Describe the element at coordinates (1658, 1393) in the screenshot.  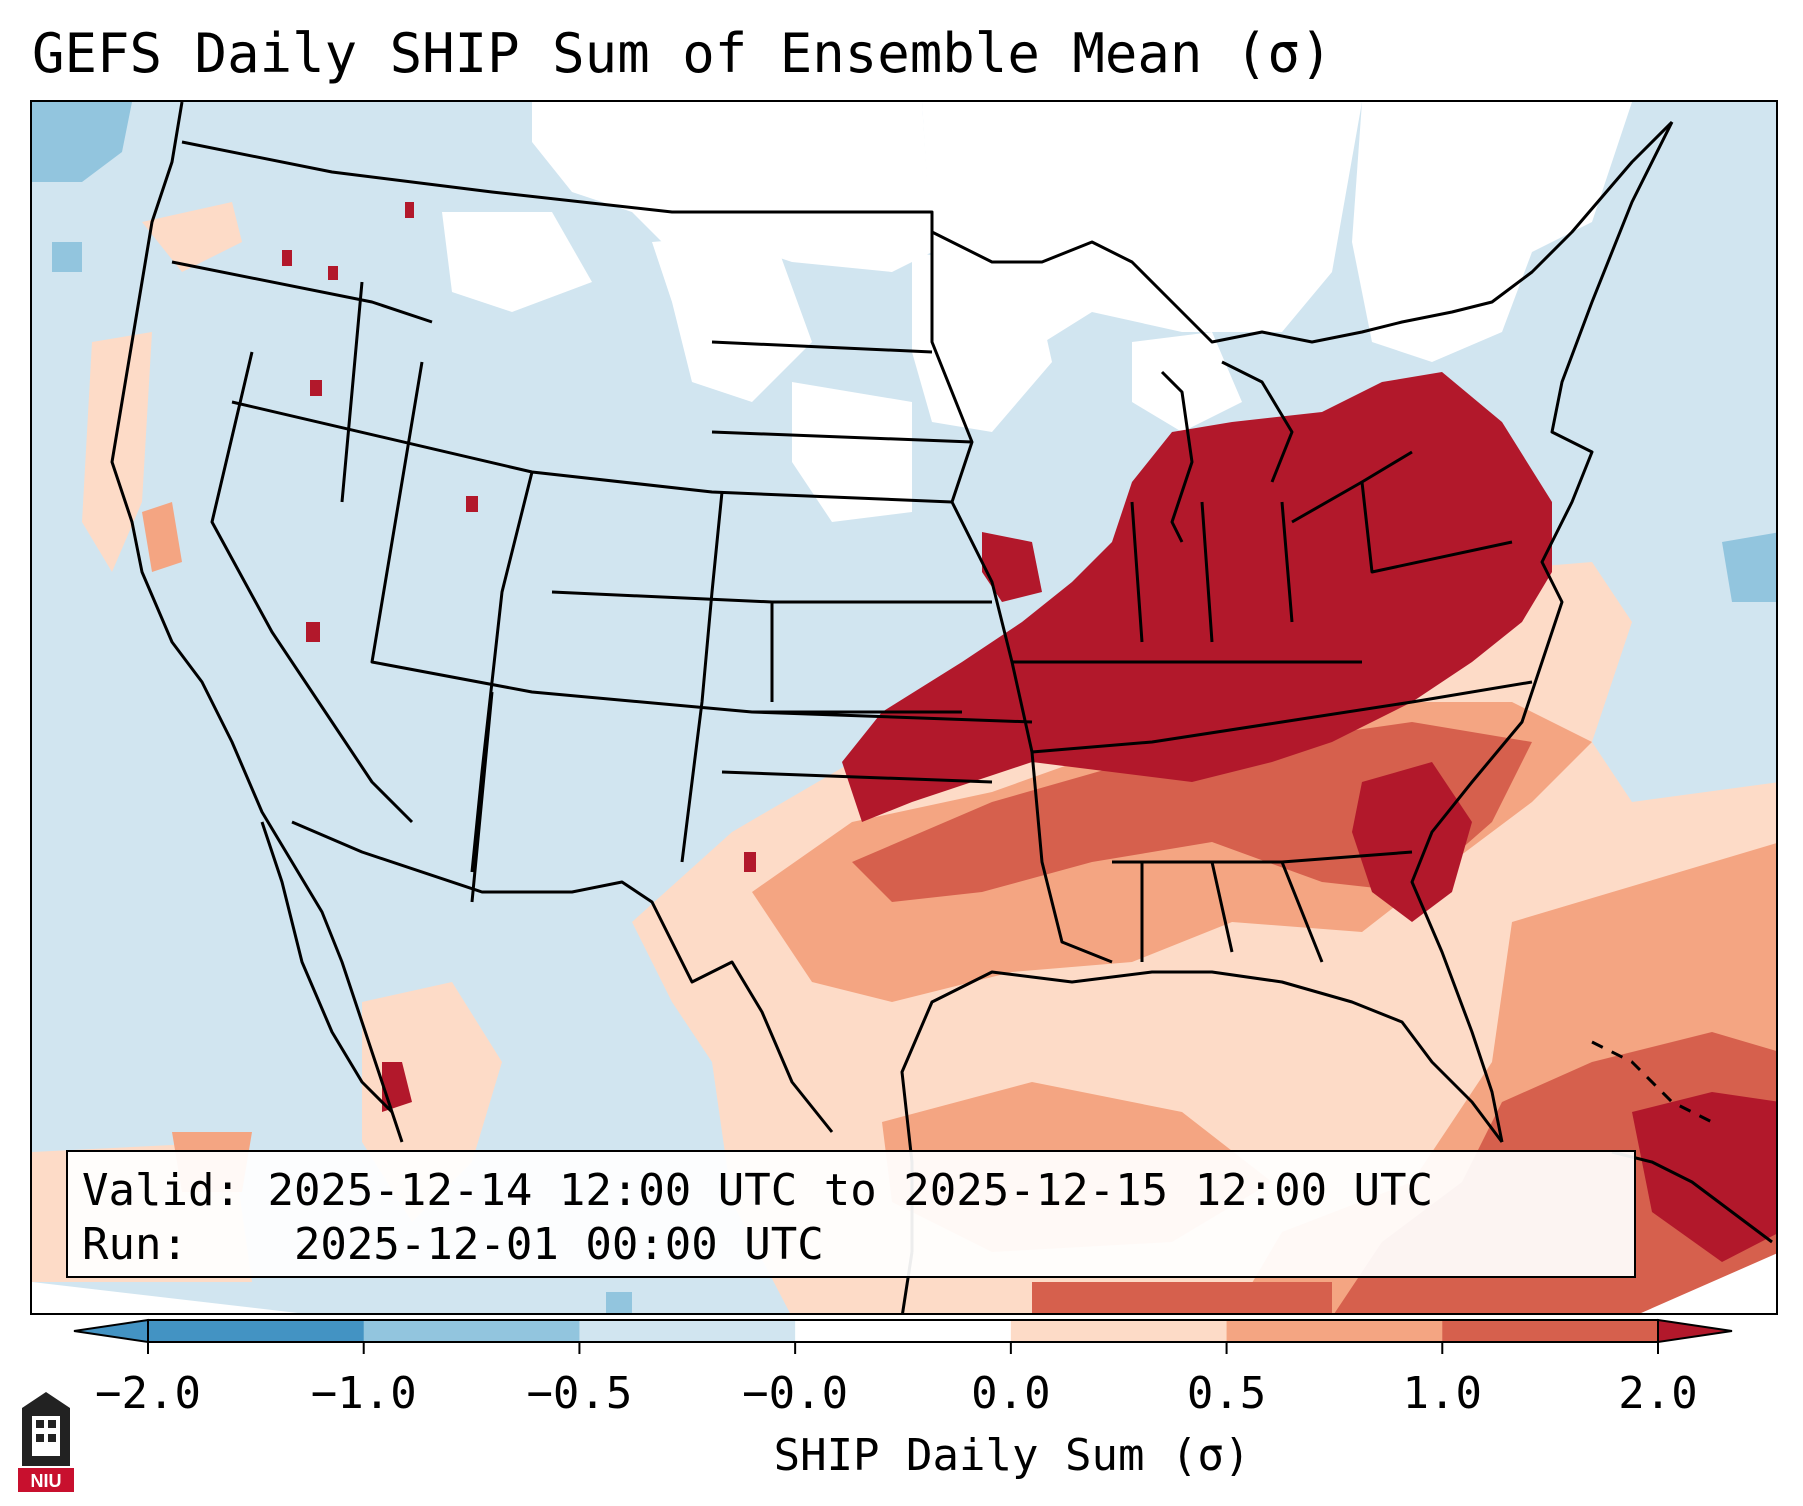
I see `colorbar-tick-label: 2.0` at that location.